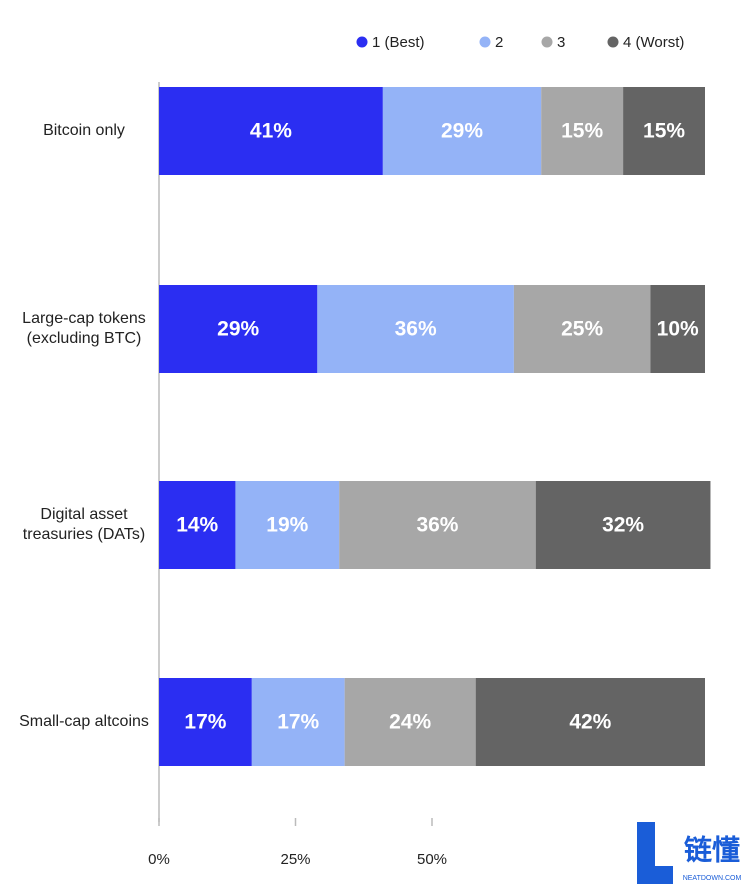 The width and height of the screenshot is (750, 890). What do you see at coordinates (561, 42) in the screenshot?
I see `legend-label: 3` at bounding box center [561, 42].